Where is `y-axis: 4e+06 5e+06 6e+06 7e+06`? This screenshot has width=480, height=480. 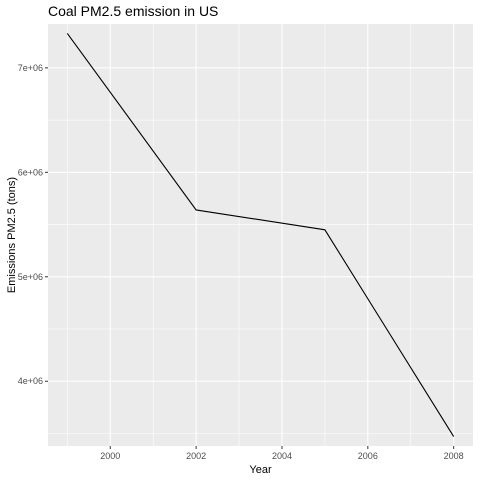
y-axis: 4e+06 5e+06 6e+06 7e+06 is located at coordinates (33, 224).